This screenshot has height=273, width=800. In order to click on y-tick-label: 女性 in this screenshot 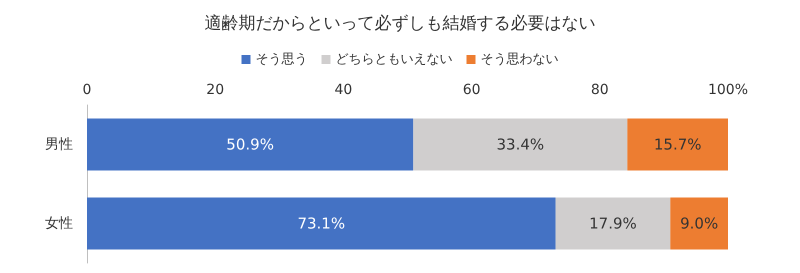, I will do `click(59, 224)`.